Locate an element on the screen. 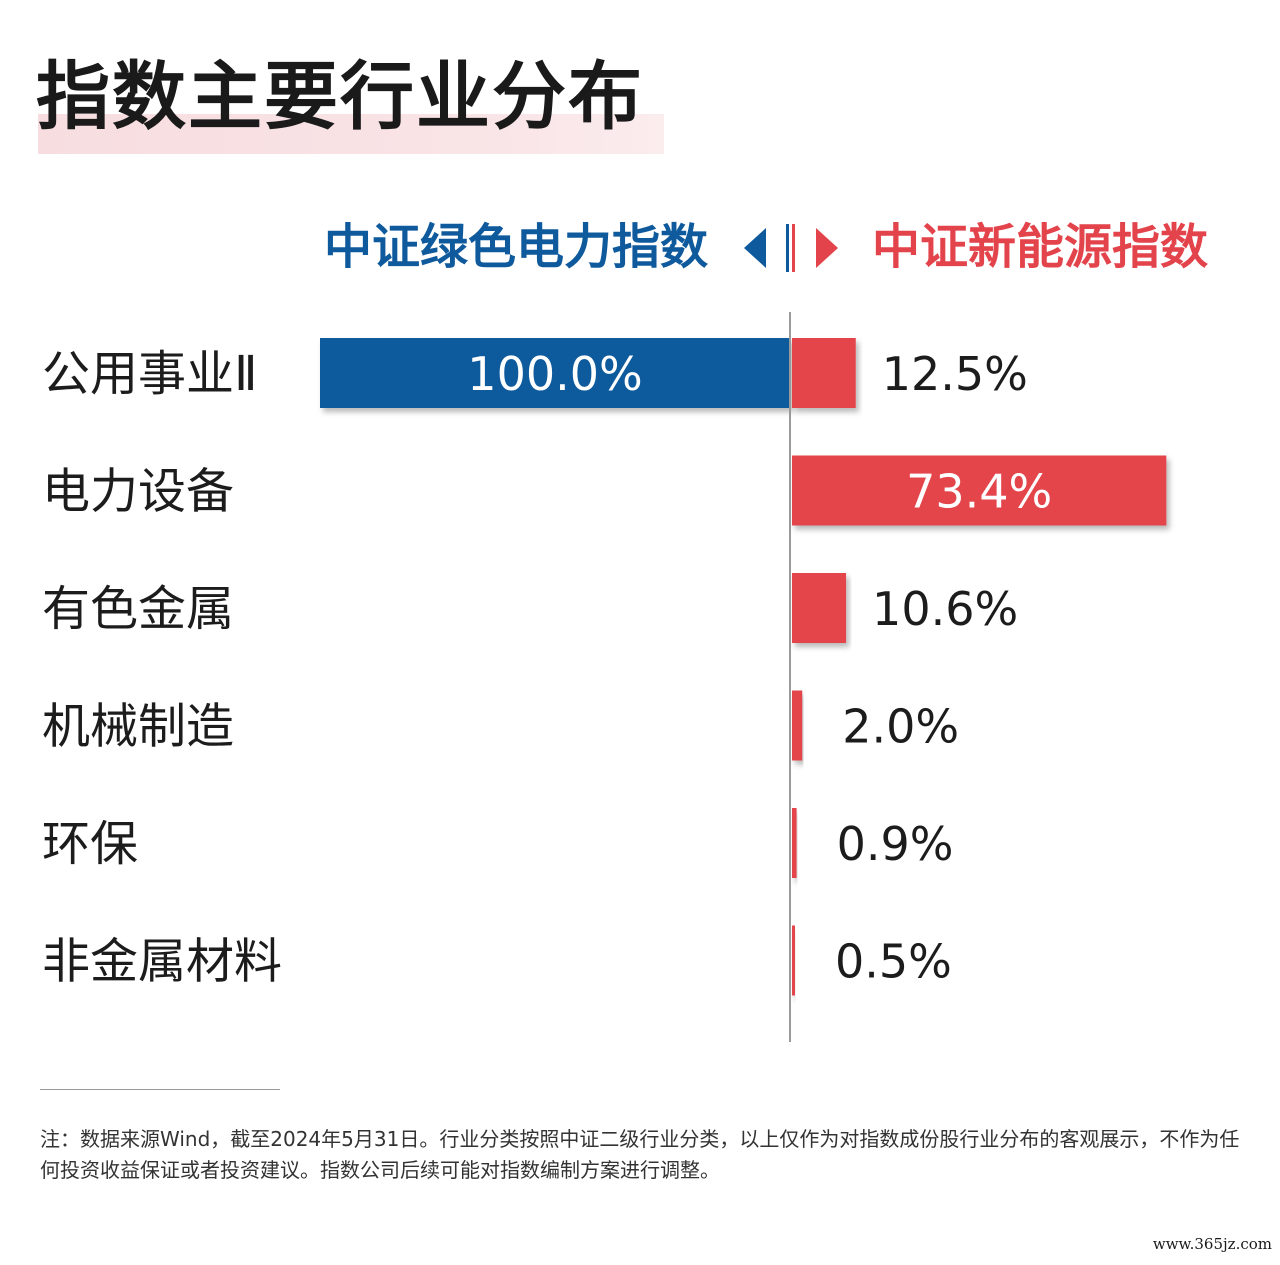  page-title: 指数主要行业分布 is located at coordinates (340, 97).